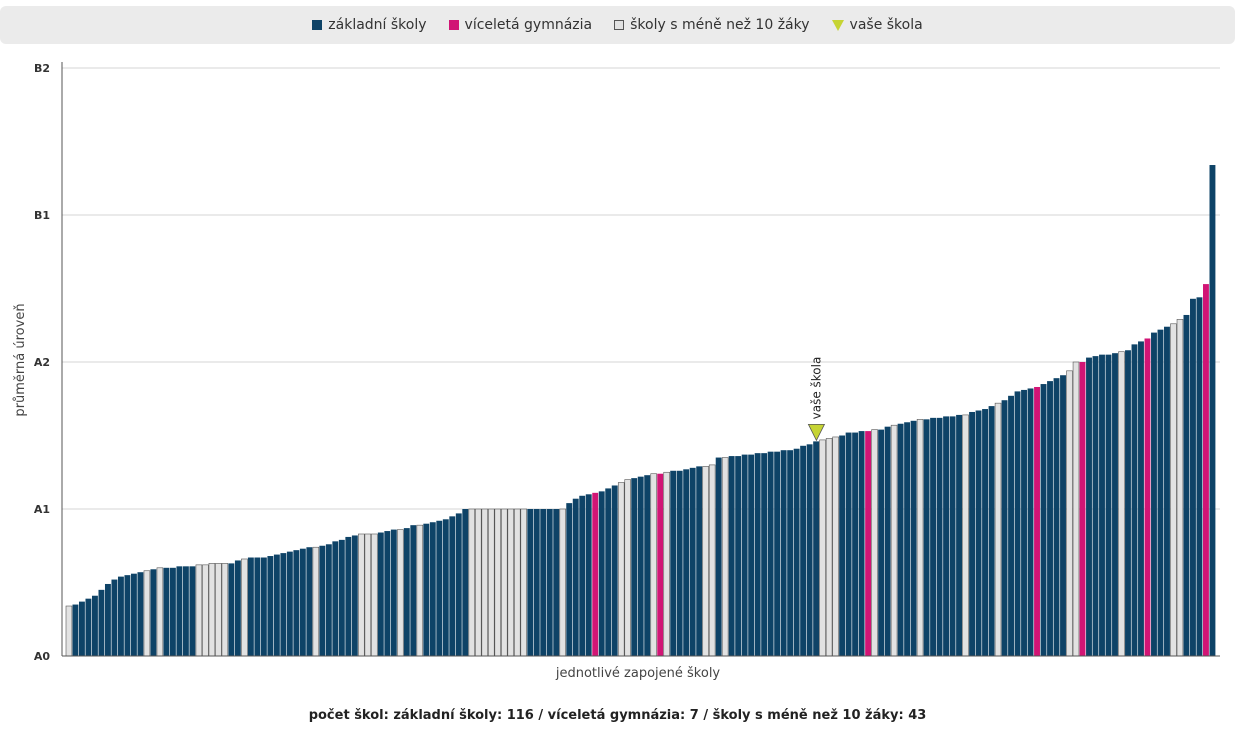 This screenshot has height=738, width=1235. What do you see at coordinates (377, 25) in the screenshot?
I see `legend-label-zakladni: základní školy` at bounding box center [377, 25].